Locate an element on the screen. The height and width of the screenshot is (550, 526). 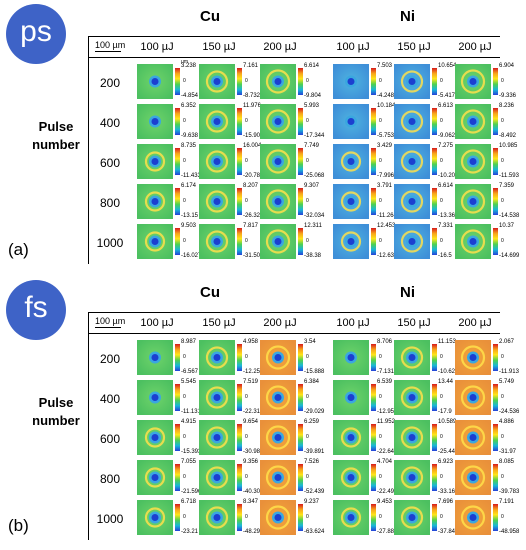
colorbar-min: -63.624 is located at coordinates (314, 532).